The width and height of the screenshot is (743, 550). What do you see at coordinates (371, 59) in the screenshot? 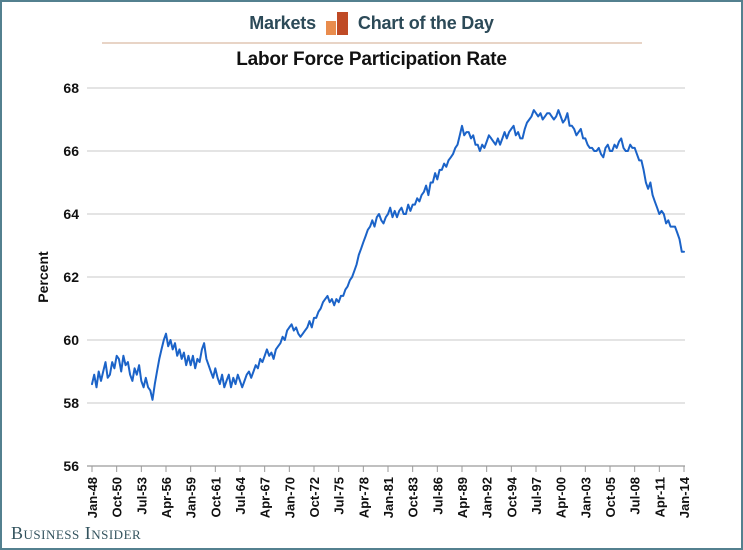
I see `chart-title: Labor Force Participation Rate` at bounding box center [371, 59].